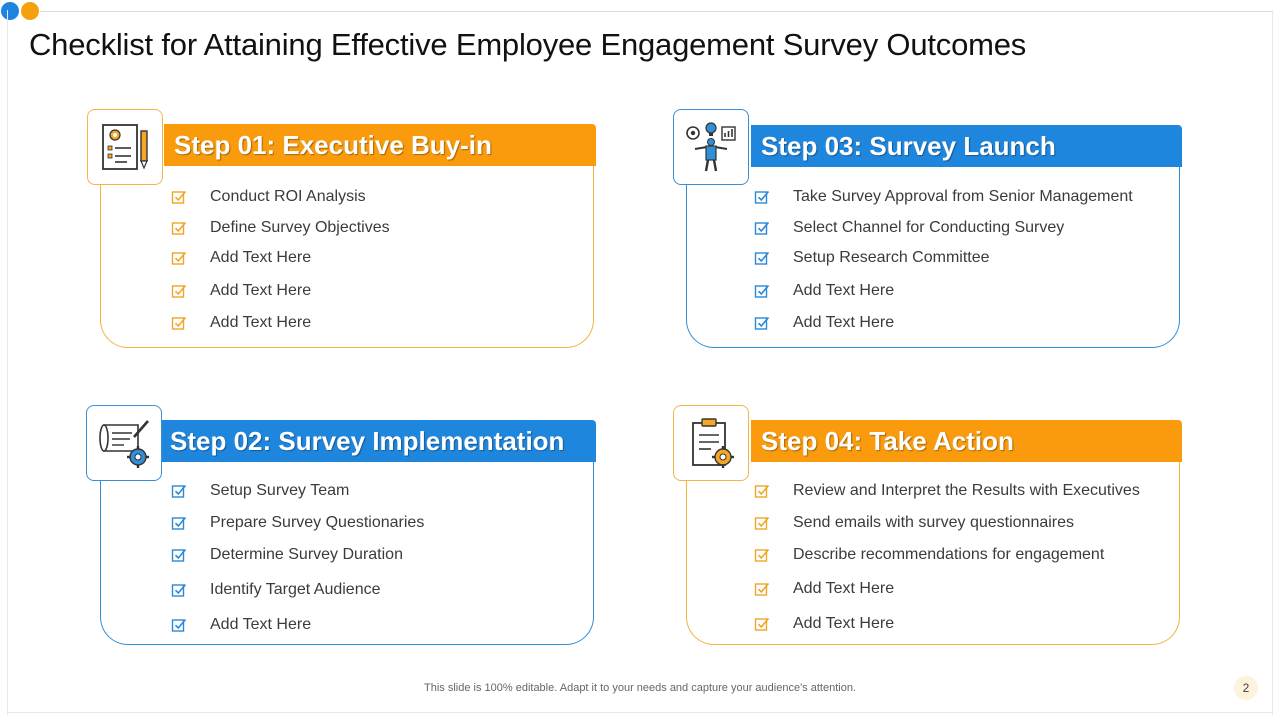 The height and width of the screenshot is (720, 1280). Describe the element at coordinates (300, 227) in the screenshot. I see `list-item-text: Define Survey Objectives` at that location.